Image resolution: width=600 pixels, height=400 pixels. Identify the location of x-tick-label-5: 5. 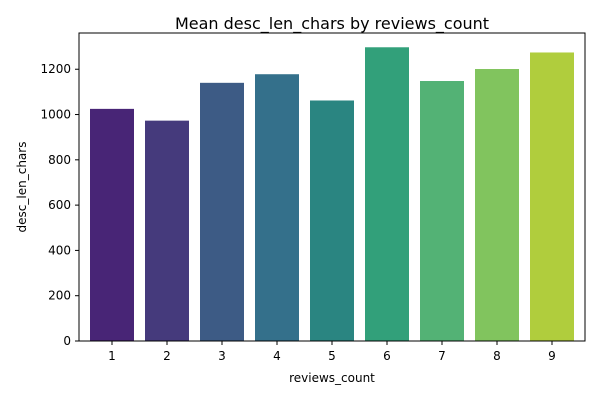
(332, 356).